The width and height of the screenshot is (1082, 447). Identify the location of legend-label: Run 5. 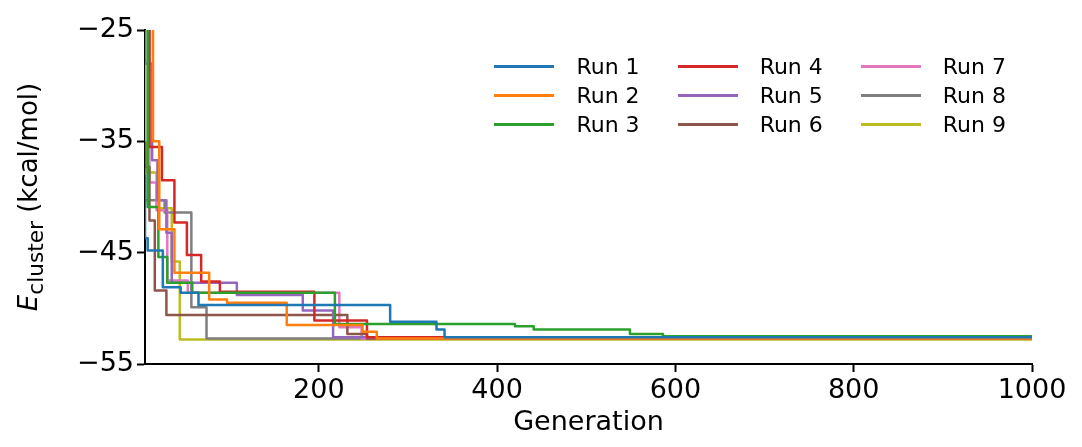
(791, 95).